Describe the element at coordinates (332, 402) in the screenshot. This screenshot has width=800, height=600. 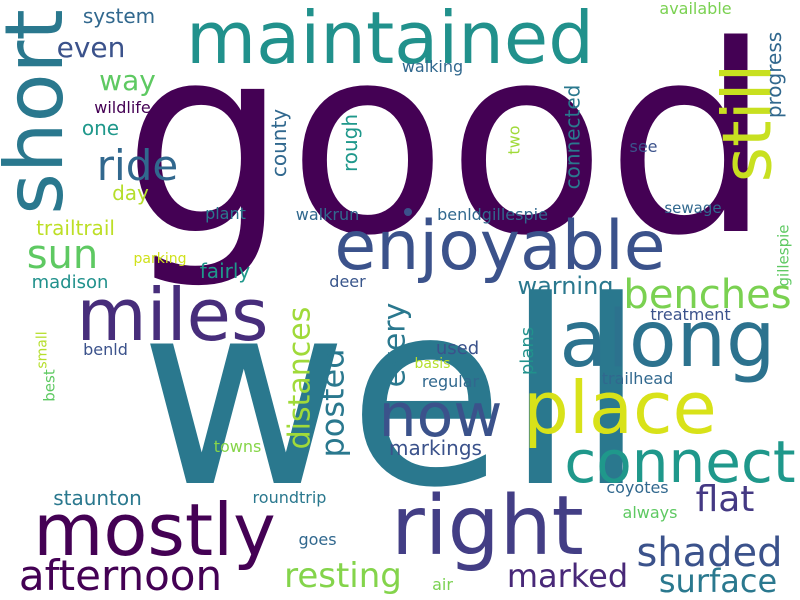
I see `word-posted: posted` at that location.